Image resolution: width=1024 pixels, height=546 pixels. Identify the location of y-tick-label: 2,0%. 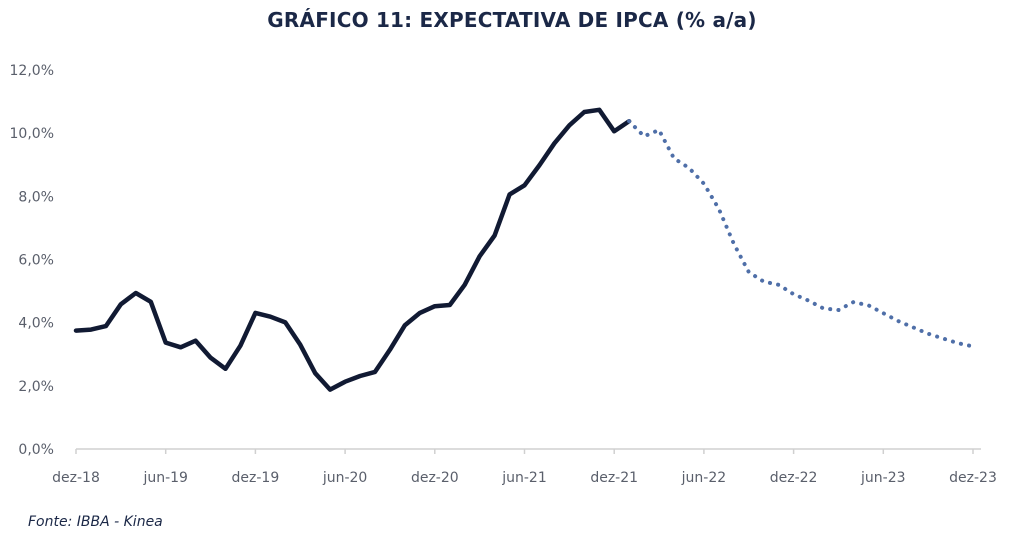
(36, 387).